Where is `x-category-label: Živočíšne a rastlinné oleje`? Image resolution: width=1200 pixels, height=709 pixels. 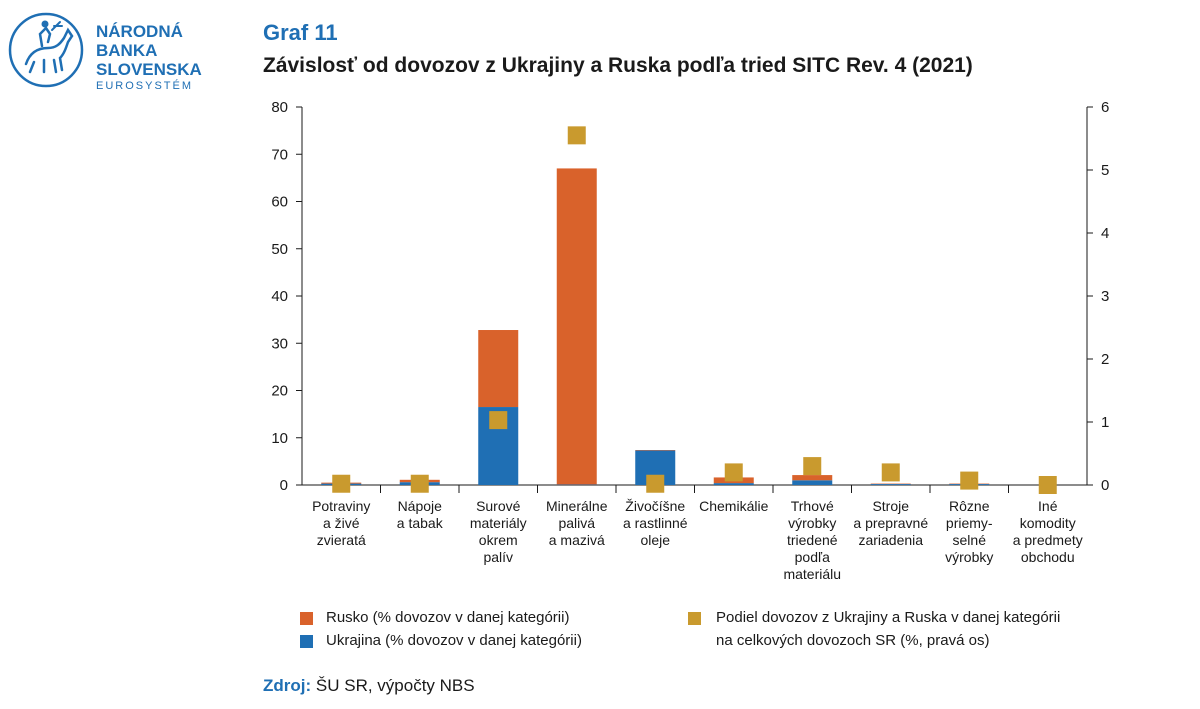
x-category-label: Živočíšne a rastlinné oleje is located at coordinates (655, 523).